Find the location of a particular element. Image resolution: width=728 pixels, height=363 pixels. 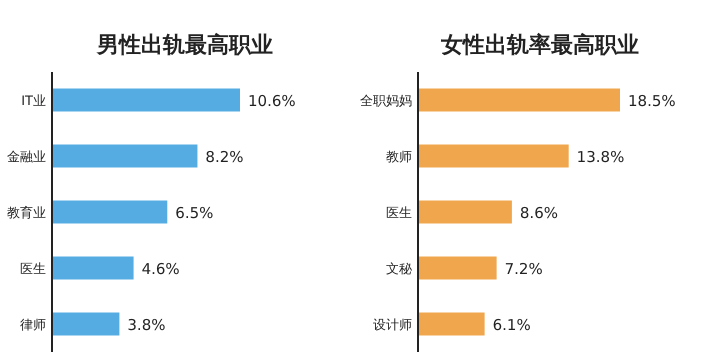

y-tick-label: 全职妈妈 is located at coordinates (386, 101).